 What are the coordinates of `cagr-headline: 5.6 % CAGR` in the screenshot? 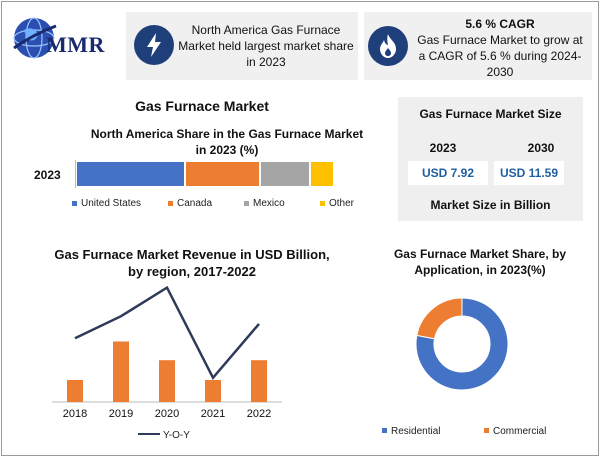 It's located at (500, 24).